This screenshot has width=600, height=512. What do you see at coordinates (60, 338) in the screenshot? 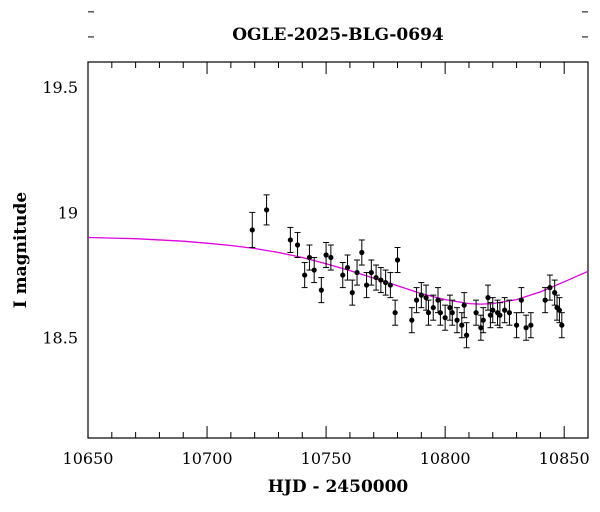
I see `y-tick-label: 18.5` at bounding box center [60, 338].